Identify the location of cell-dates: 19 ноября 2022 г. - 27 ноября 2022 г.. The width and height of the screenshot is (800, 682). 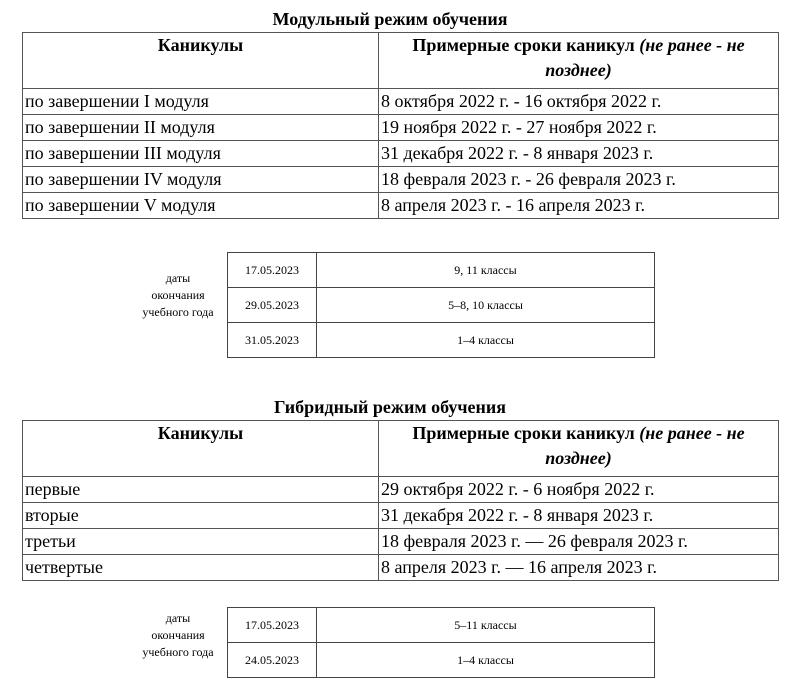
(578, 127).